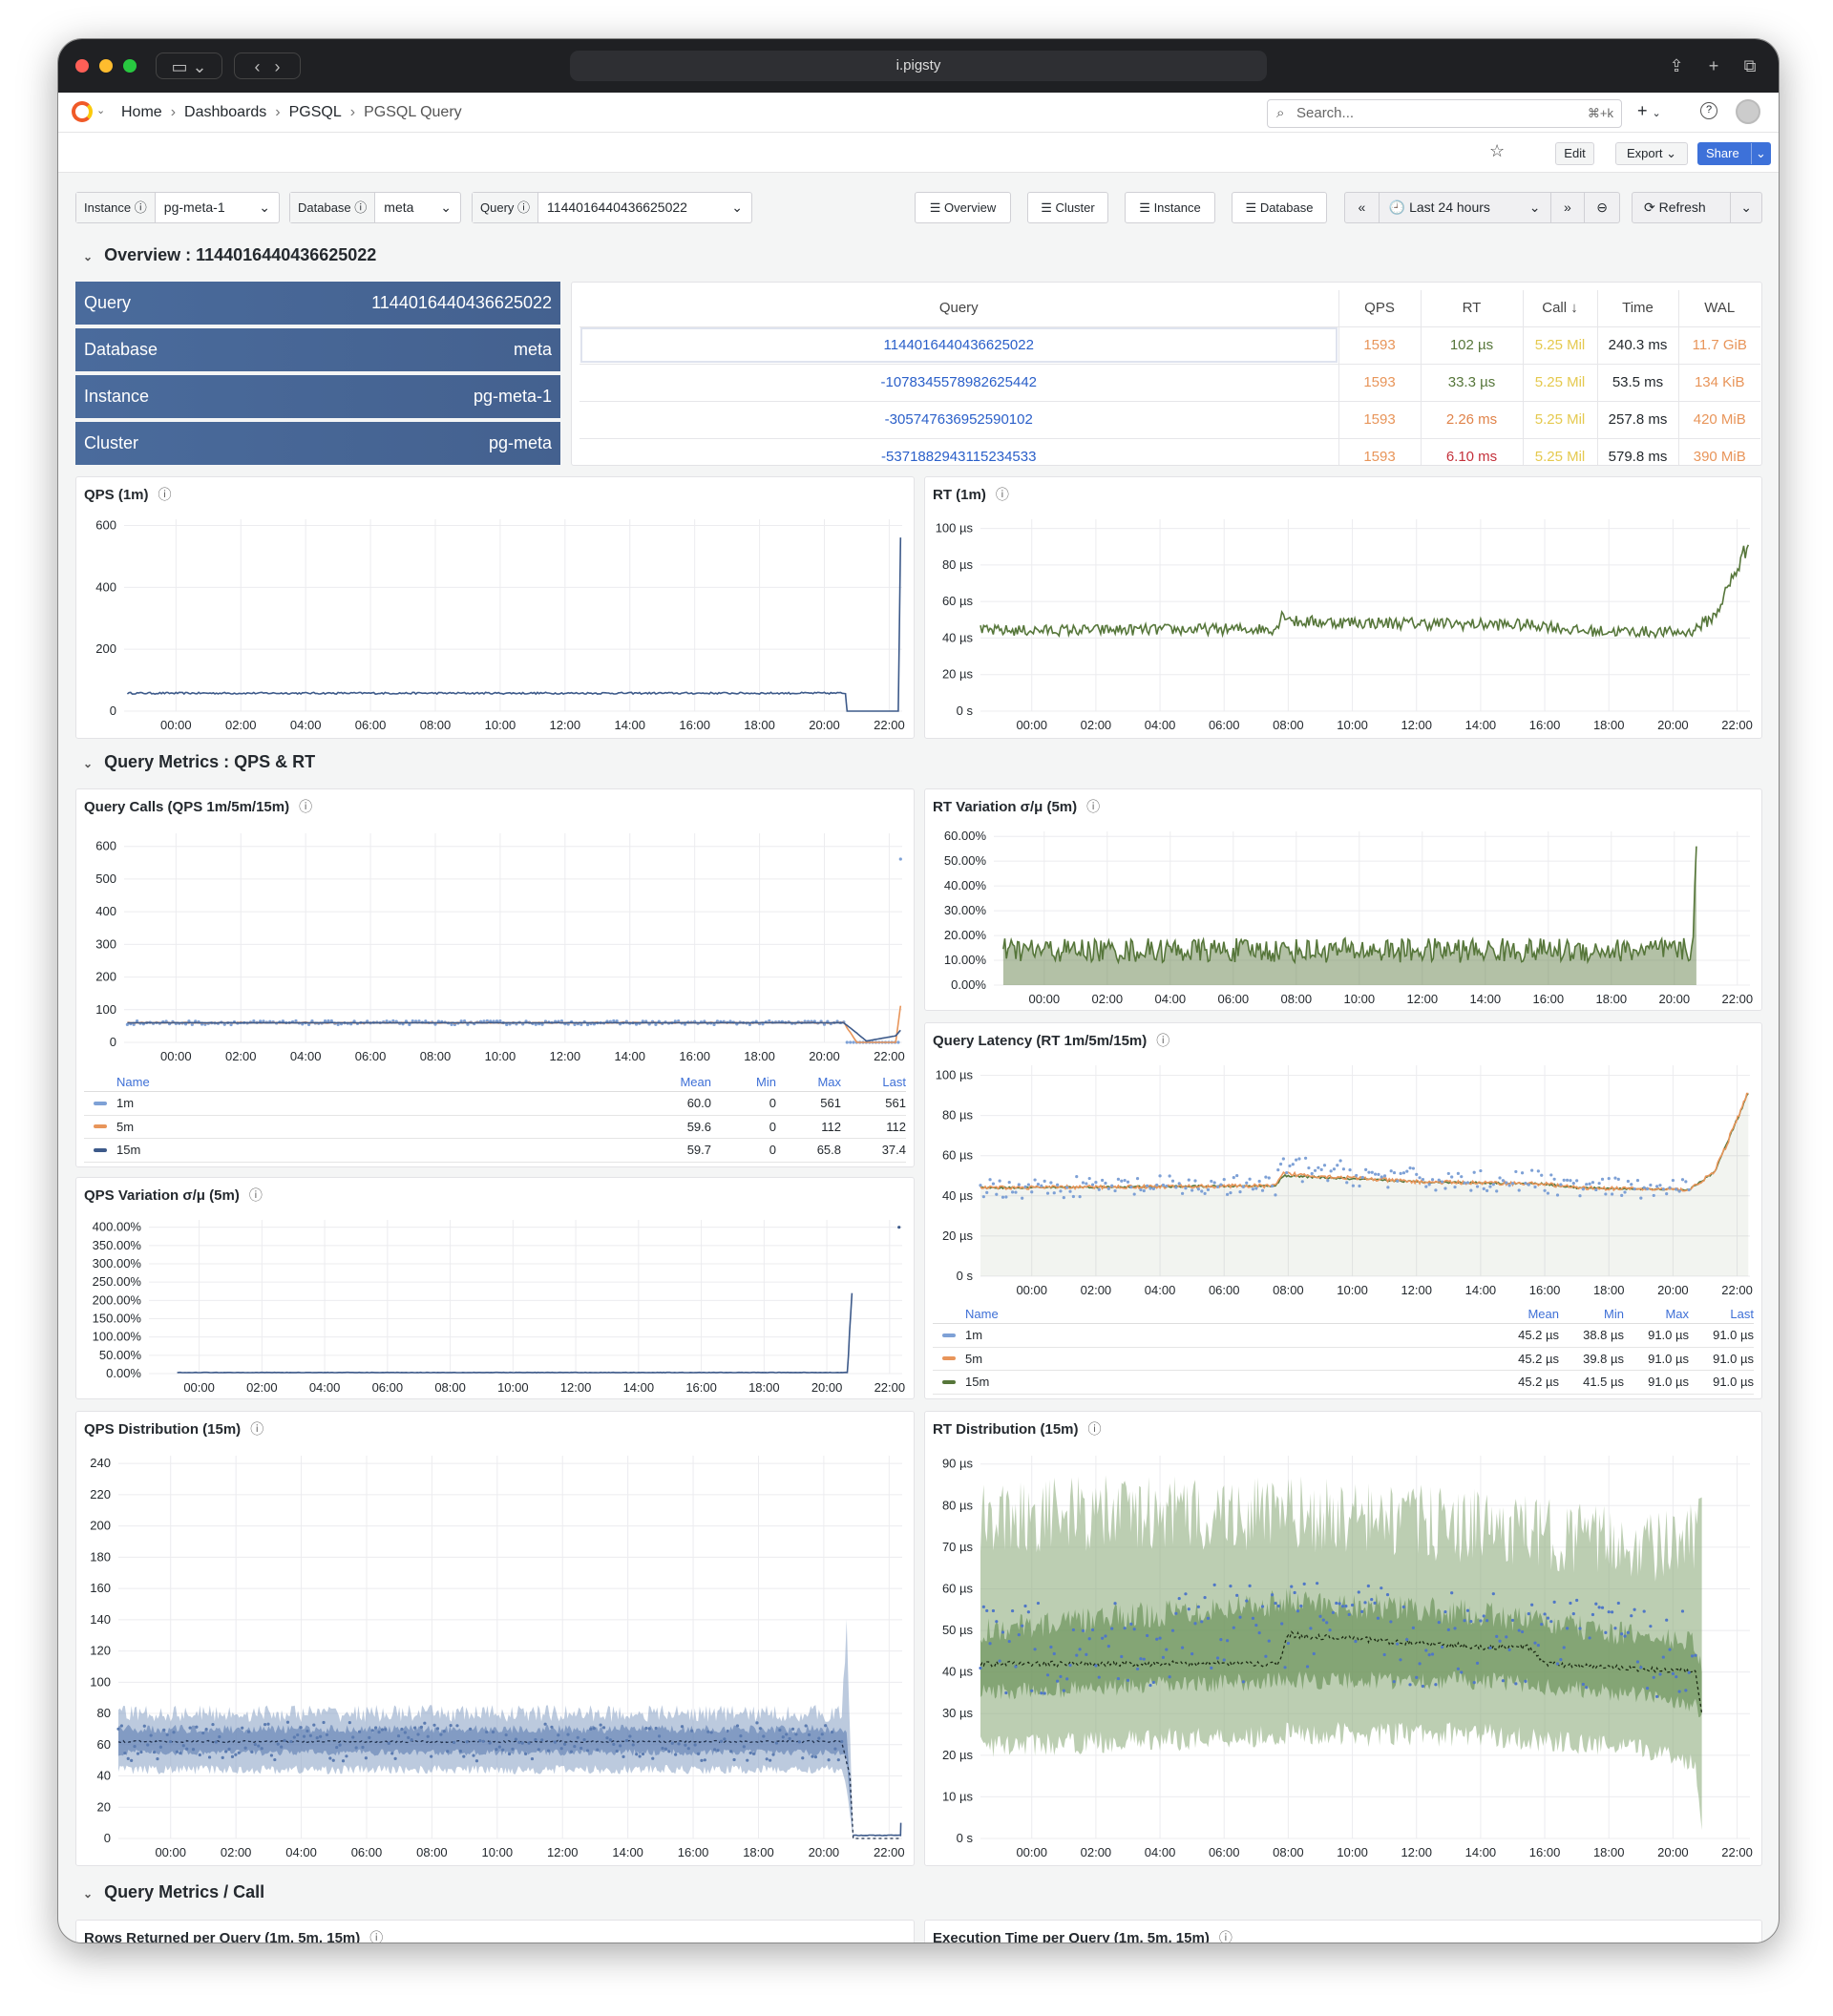  What do you see at coordinates (174, 1892) in the screenshot?
I see `section-per-call: ⌄ Query Metrics / Call` at bounding box center [174, 1892].